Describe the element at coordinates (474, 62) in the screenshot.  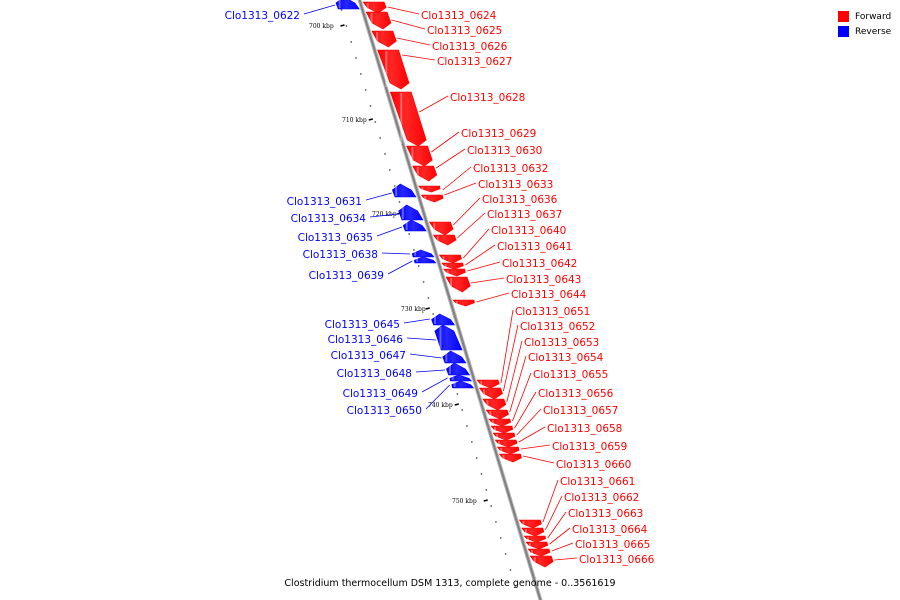
I see `gene-label: Clo1313_0627` at that location.